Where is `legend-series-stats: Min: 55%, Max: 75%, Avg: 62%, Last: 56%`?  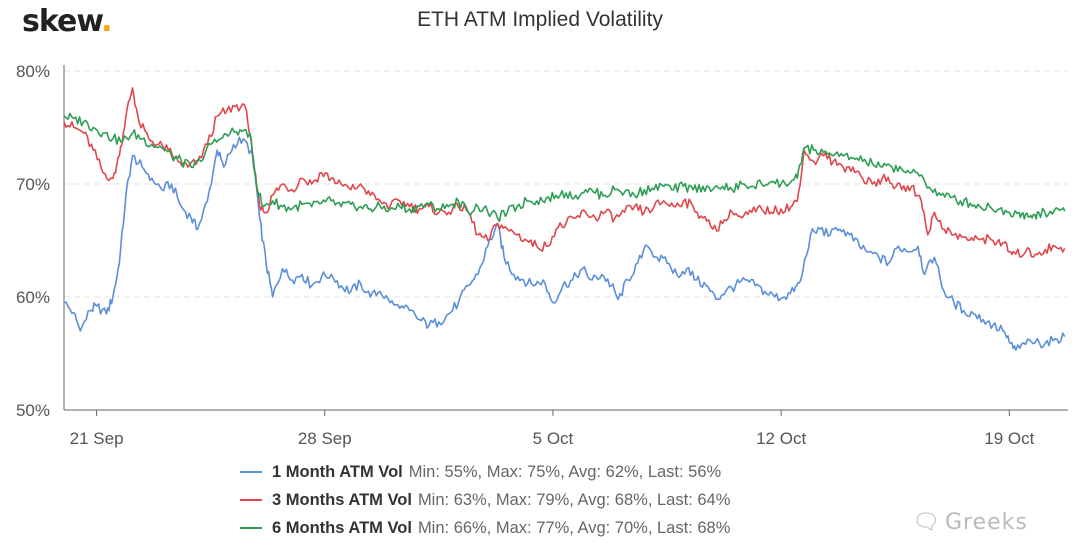
legend-series-stats: Min: 55%, Max: 75%, Avg: 62%, Last: 56% is located at coordinates (565, 471).